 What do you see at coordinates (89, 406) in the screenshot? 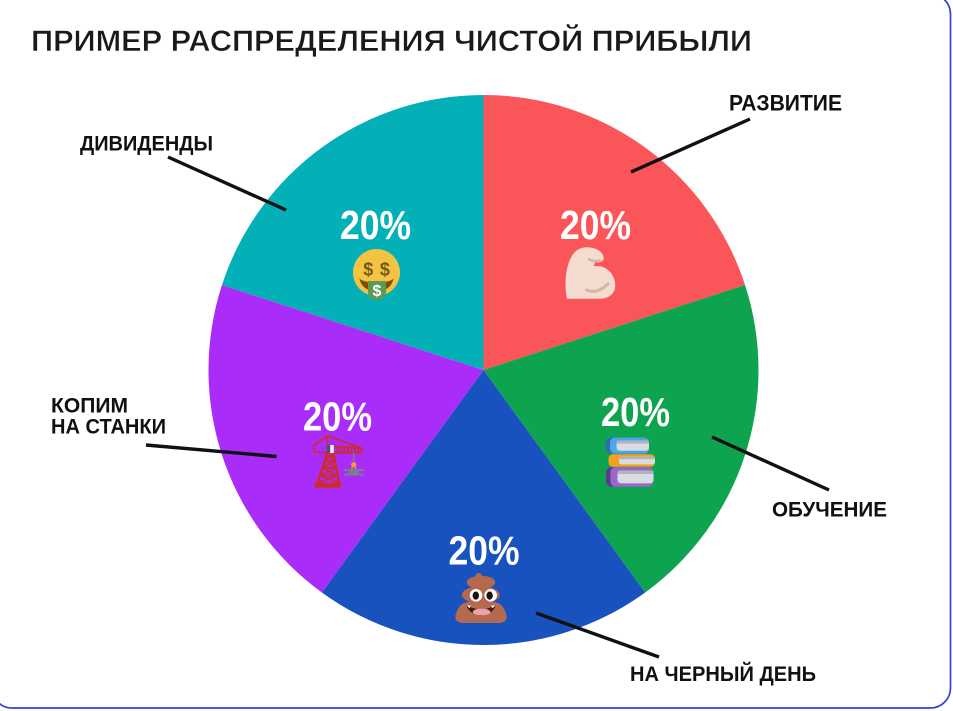
I see `svg-text: КОПИМ` at bounding box center [89, 406].